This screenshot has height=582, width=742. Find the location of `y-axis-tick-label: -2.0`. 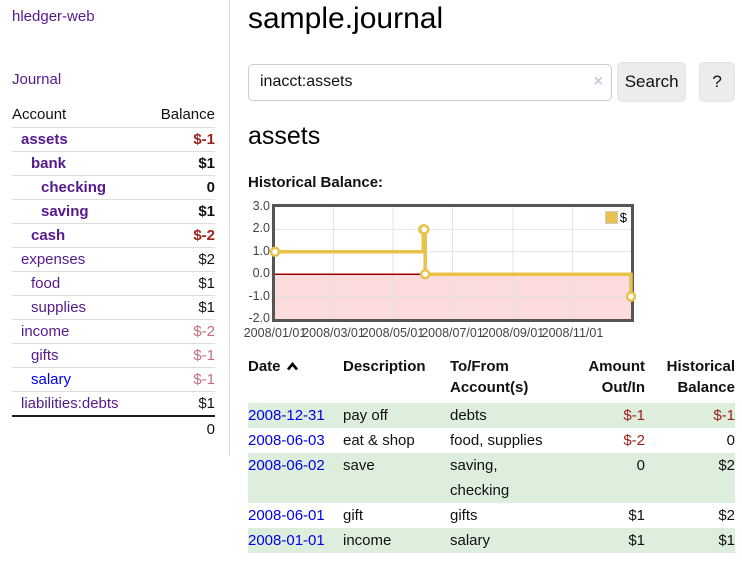

y-axis-tick-label: -2.0 is located at coordinates (259, 318).